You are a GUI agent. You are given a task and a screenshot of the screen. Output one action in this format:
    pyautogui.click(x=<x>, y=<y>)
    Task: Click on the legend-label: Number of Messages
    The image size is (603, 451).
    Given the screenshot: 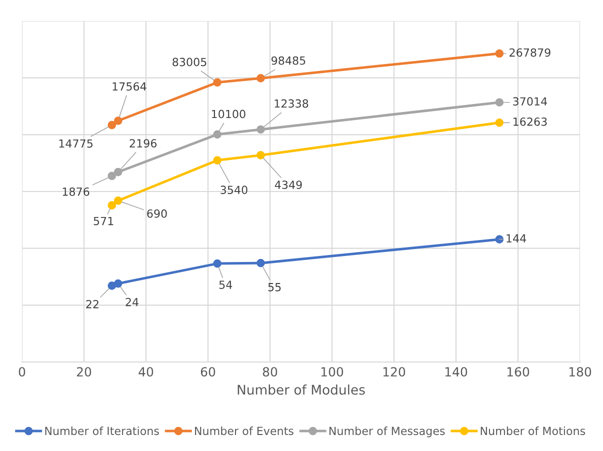 What is the action you would take?
    pyautogui.click(x=387, y=432)
    